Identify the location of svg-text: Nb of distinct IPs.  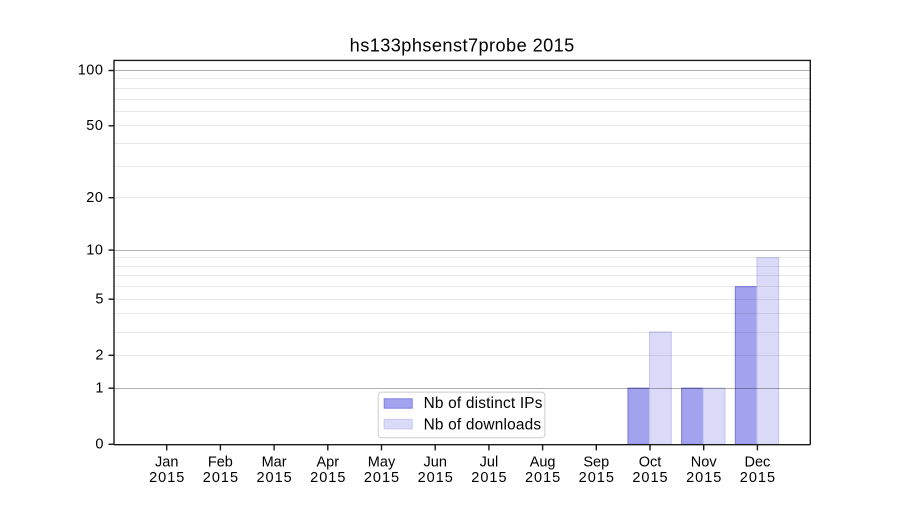
(483, 403).